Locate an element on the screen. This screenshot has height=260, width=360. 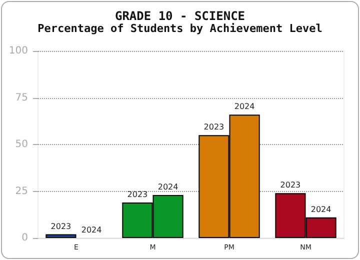
bar is located at coordinates (61, 236).